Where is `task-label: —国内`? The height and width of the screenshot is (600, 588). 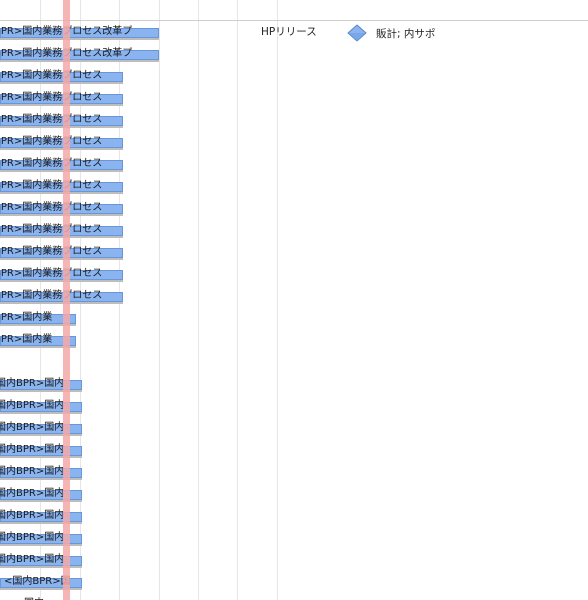 task-label: —国内 is located at coordinates (29, 598).